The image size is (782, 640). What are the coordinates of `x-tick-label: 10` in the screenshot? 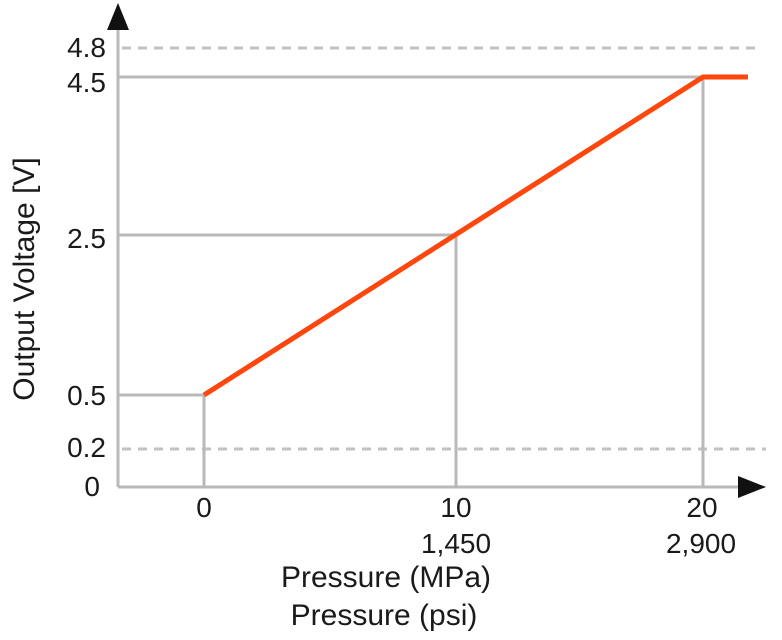 It's located at (456, 507).